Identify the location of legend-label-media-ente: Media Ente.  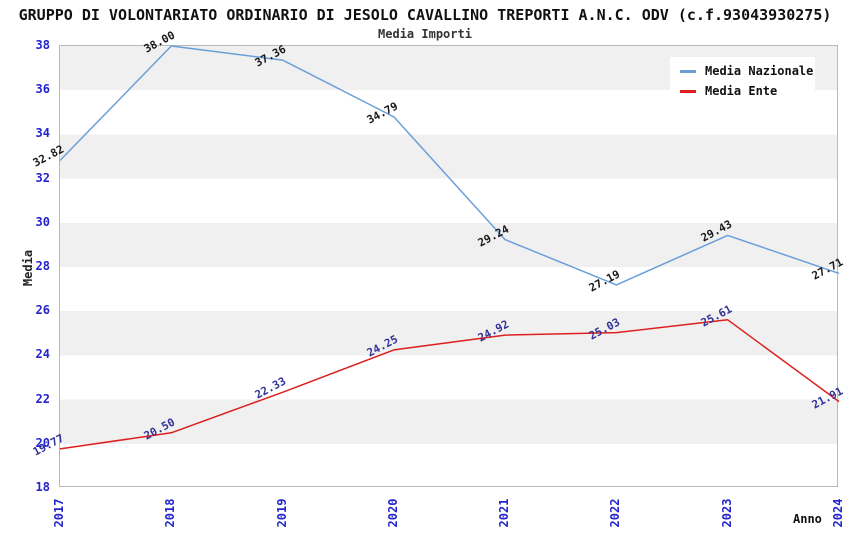
(741, 91).